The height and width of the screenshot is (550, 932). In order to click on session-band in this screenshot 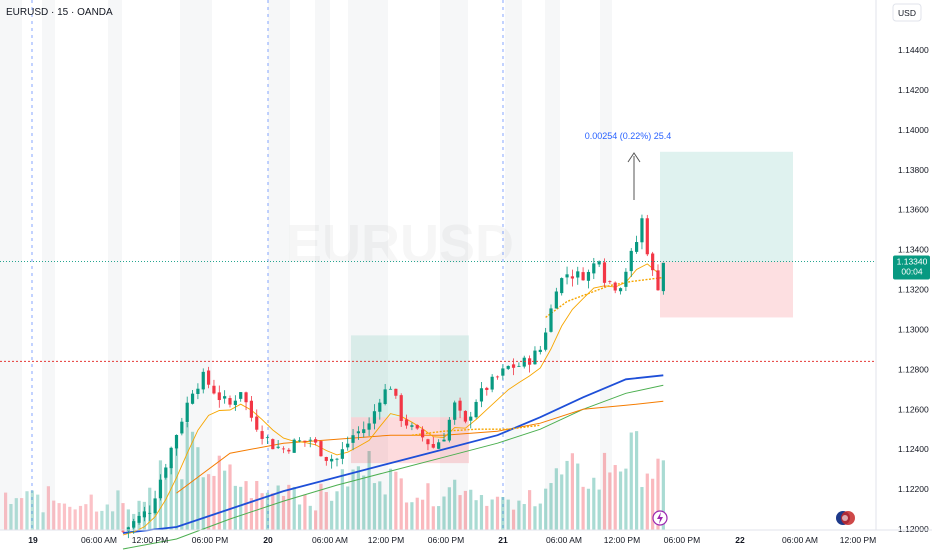, I will do `click(454, 265)`.